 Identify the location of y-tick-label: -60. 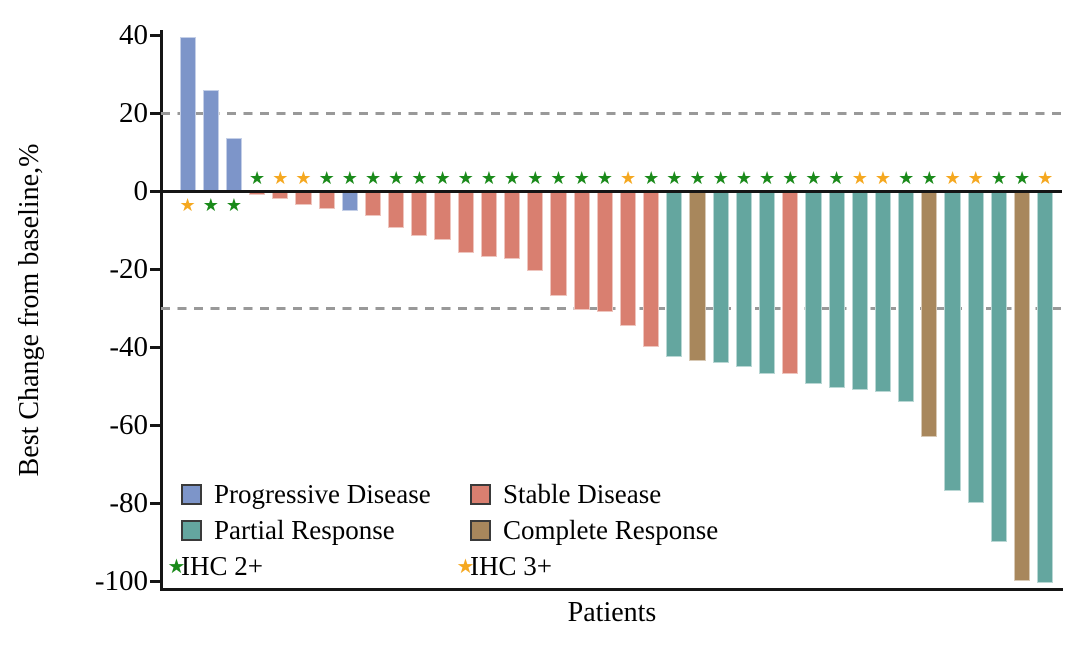
(128, 425).